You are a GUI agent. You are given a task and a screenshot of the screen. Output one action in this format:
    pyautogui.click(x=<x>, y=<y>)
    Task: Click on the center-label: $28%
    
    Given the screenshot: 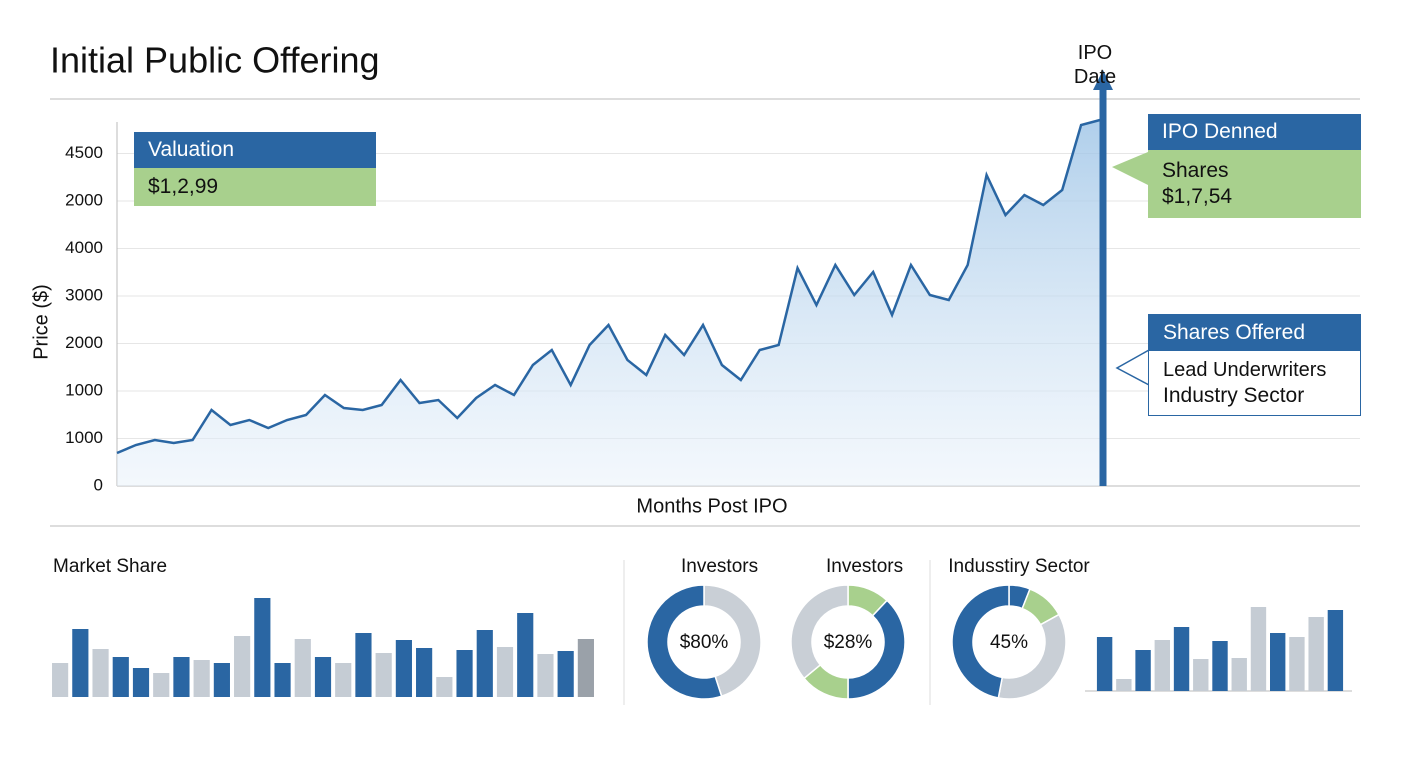 What is the action you would take?
    pyautogui.click(x=848, y=642)
    